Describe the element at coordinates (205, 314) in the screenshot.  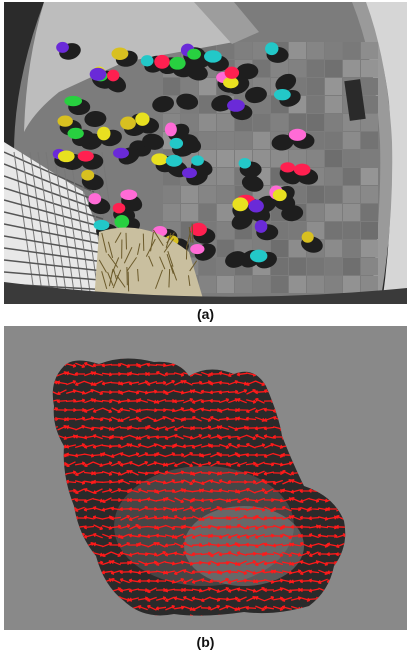
I see `caption-a: (a)` at that location.